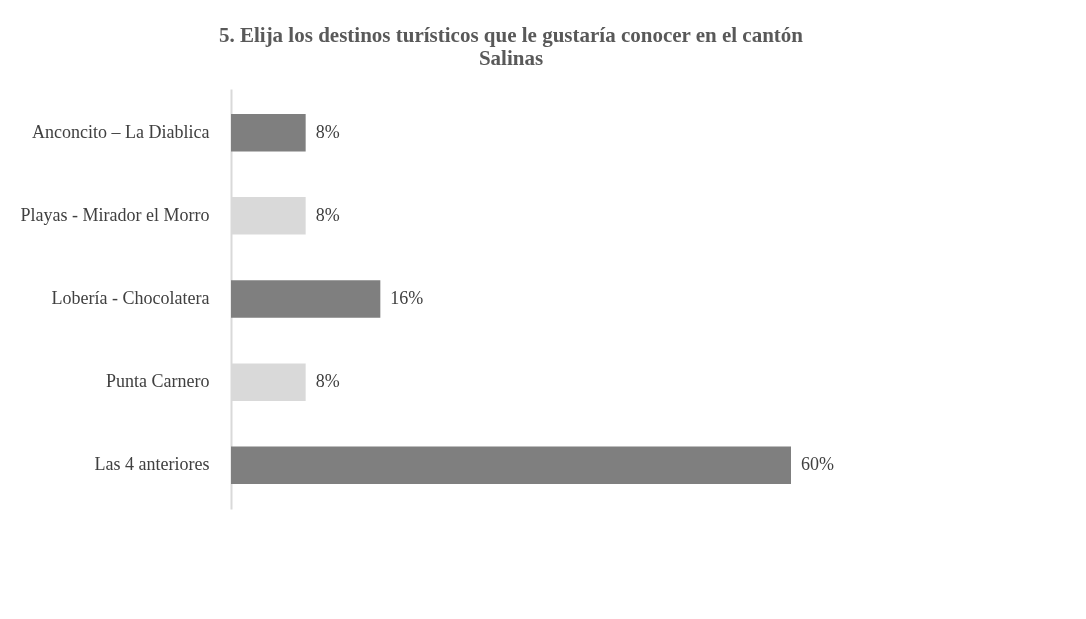 The width and height of the screenshot is (1086, 619). I want to click on data-label: 60%, so click(817, 464).